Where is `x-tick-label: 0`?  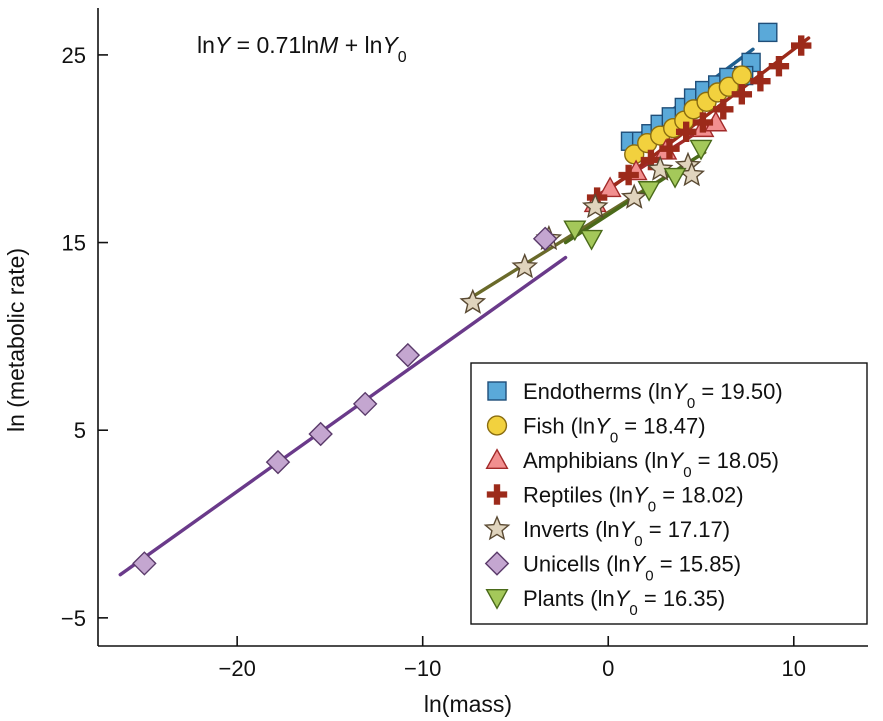
x-tick-label: 0 is located at coordinates (608, 668).